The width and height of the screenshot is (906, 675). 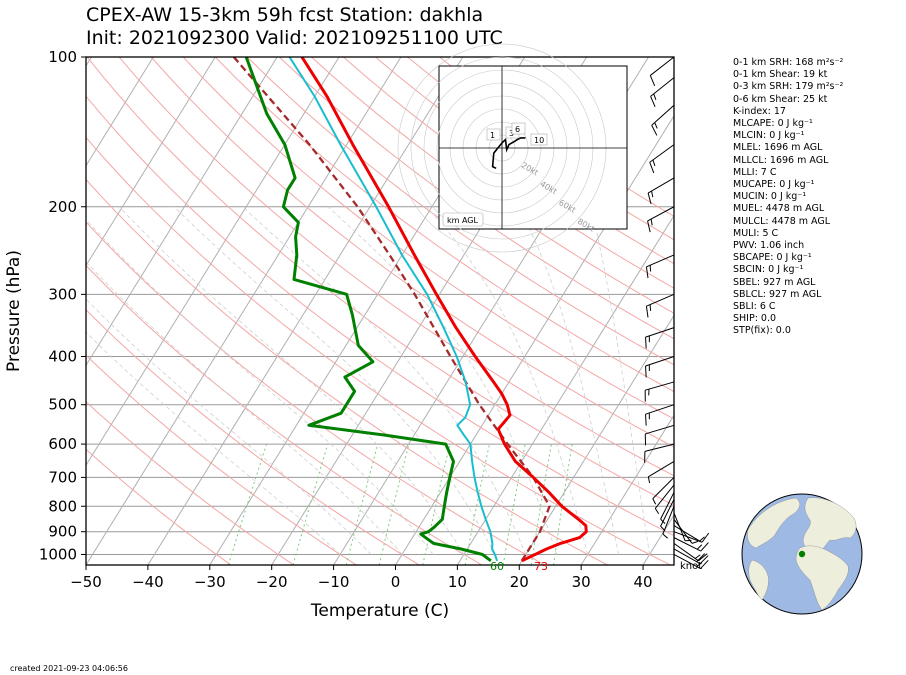 What do you see at coordinates (533, 147) in the screenshot?
I see `hodograph-frame` at bounding box center [533, 147].